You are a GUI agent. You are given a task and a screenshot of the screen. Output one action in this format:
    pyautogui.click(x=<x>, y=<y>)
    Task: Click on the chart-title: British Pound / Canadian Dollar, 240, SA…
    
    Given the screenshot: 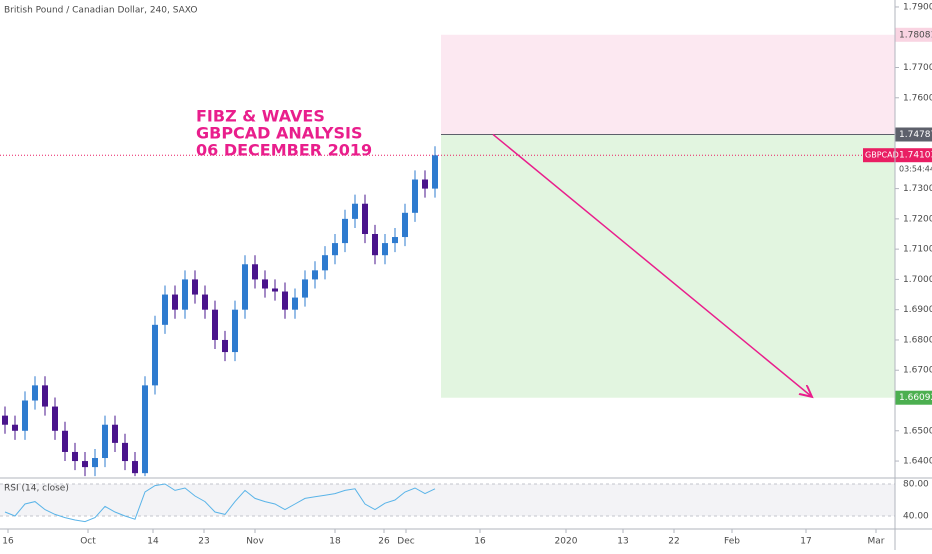 What is the action you would take?
    pyautogui.click(x=100, y=11)
    